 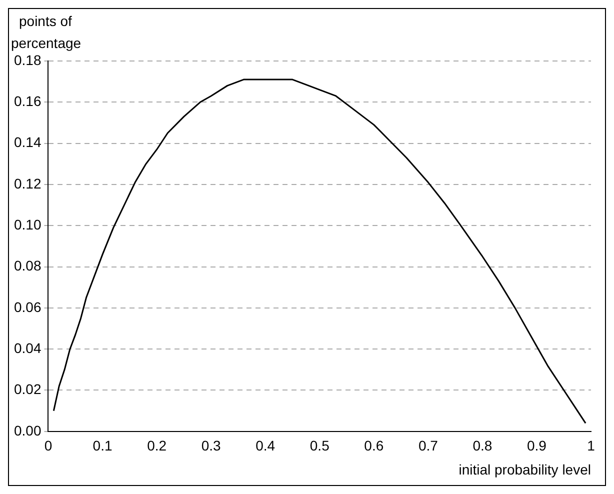 What do you see at coordinates (28, 224) in the screenshot?
I see `y-tick-label: 0.10` at bounding box center [28, 224].